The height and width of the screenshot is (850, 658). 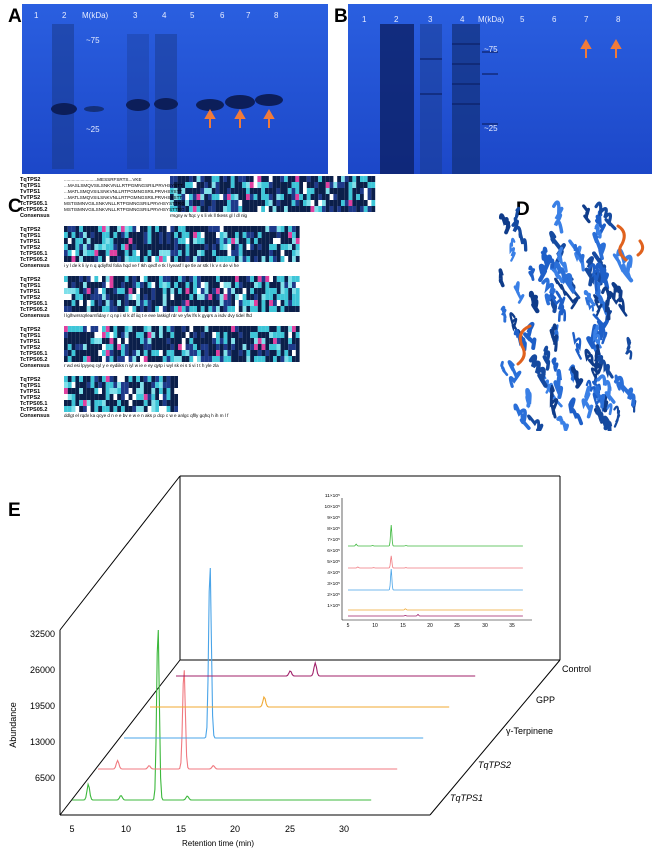 I want to click on lane-label: 4, so click(x=164, y=15).